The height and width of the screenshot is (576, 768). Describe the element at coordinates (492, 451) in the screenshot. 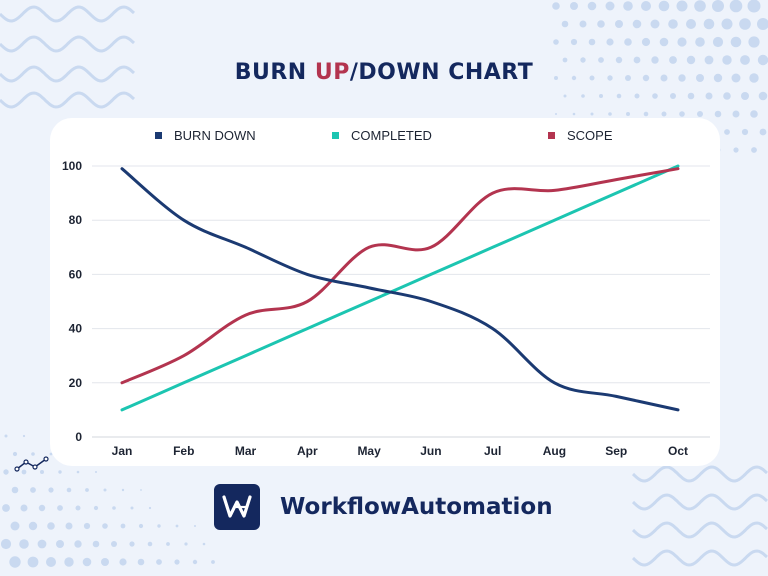

I see `x-tick-label: Jul` at that location.